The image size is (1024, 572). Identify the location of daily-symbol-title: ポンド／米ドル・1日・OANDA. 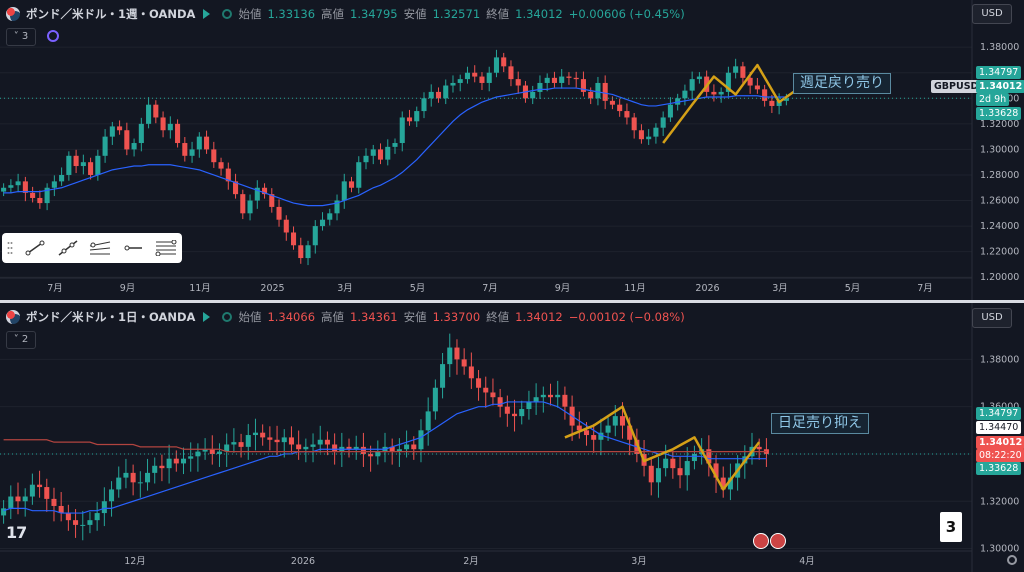
(111, 317).